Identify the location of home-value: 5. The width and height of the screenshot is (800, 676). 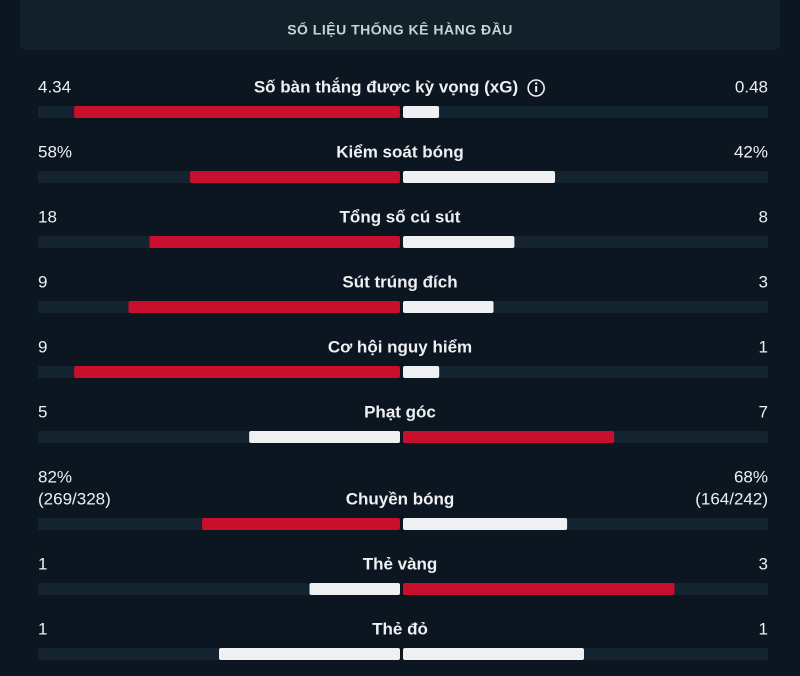
(42, 411).